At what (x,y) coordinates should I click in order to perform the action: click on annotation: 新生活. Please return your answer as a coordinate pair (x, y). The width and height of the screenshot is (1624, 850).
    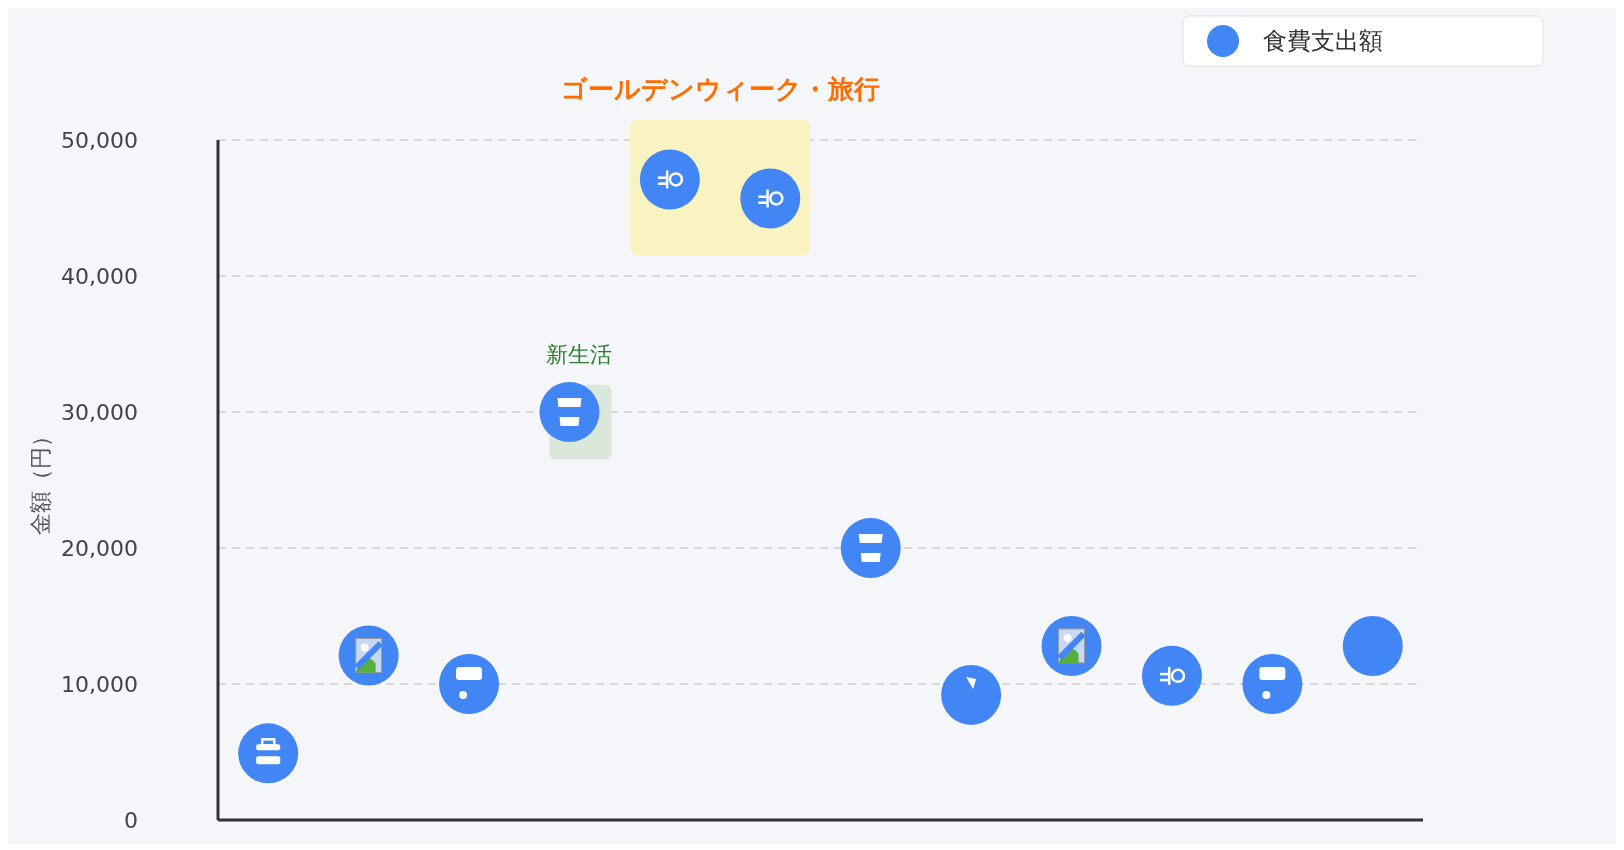
    Looking at the image, I should click on (579, 354).